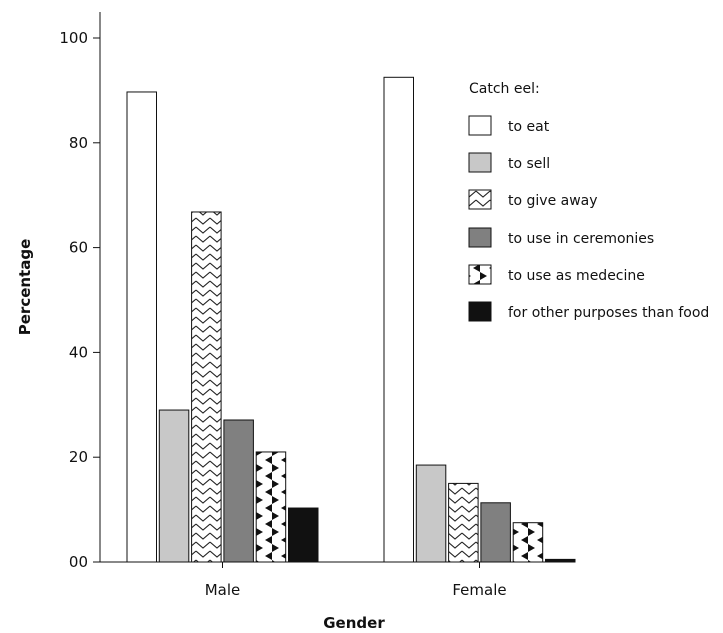 This screenshot has width=723, height=633. What do you see at coordinates (576, 276) in the screenshot?
I see `legend-label: to use as medecine` at bounding box center [576, 276].